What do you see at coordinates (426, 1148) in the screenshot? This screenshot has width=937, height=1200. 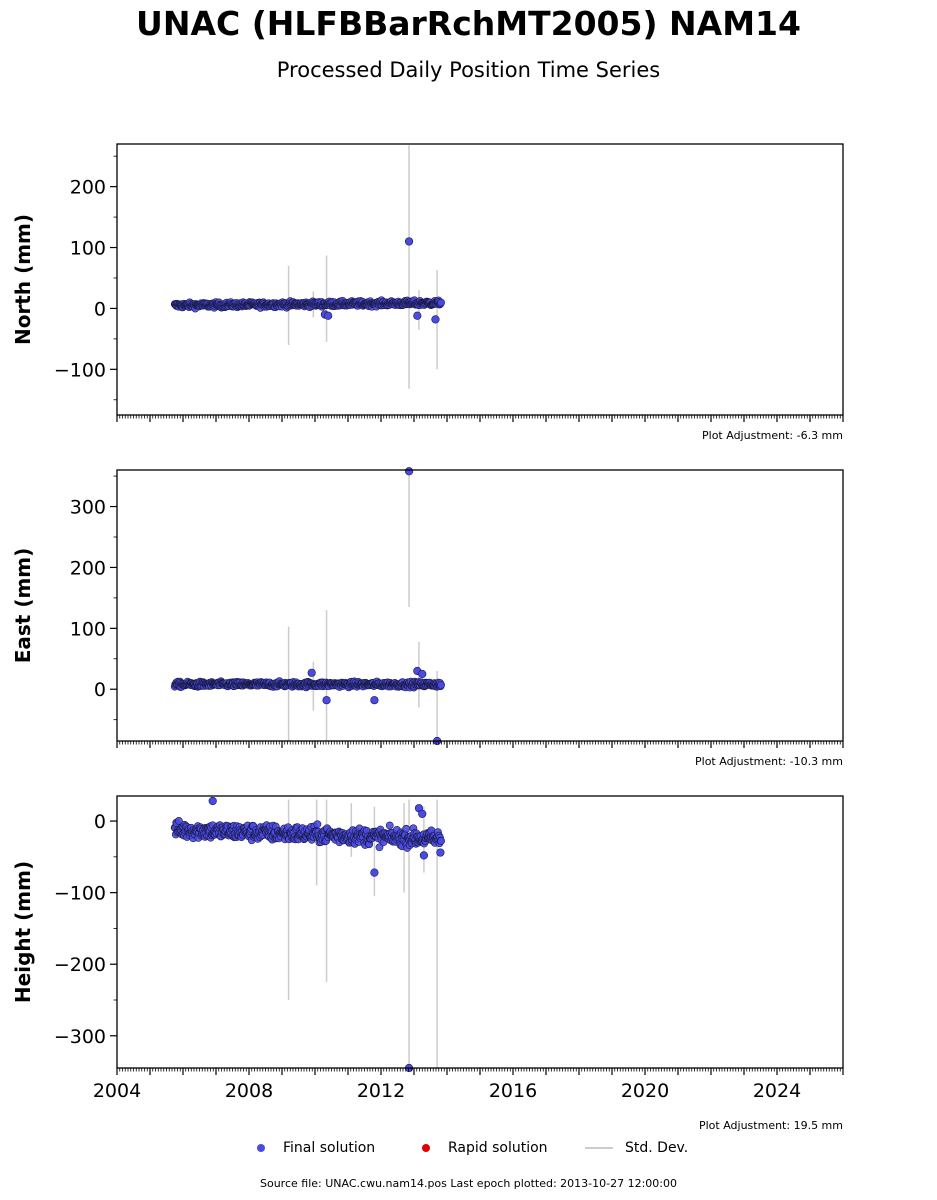 I see `rapid-solution-marker-icon` at bounding box center [426, 1148].